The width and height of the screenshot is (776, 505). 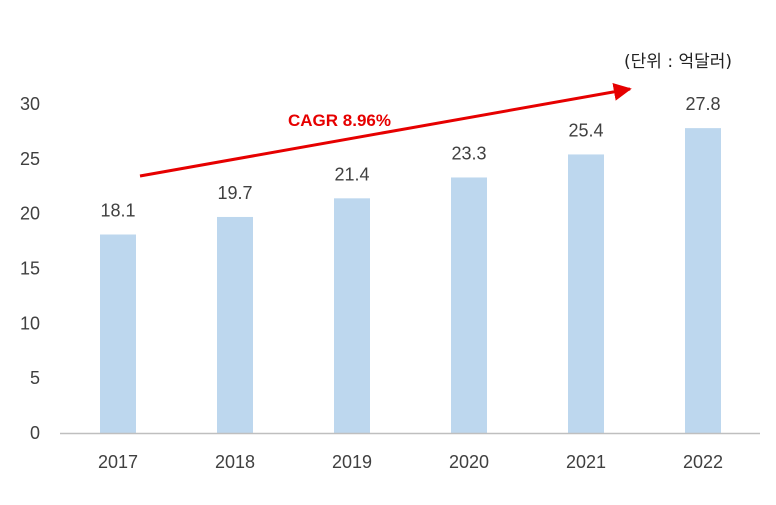 What do you see at coordinates (35, 378) in the screenshot?
I see `y-tick-label: 5` at bounding box center [35, 378].